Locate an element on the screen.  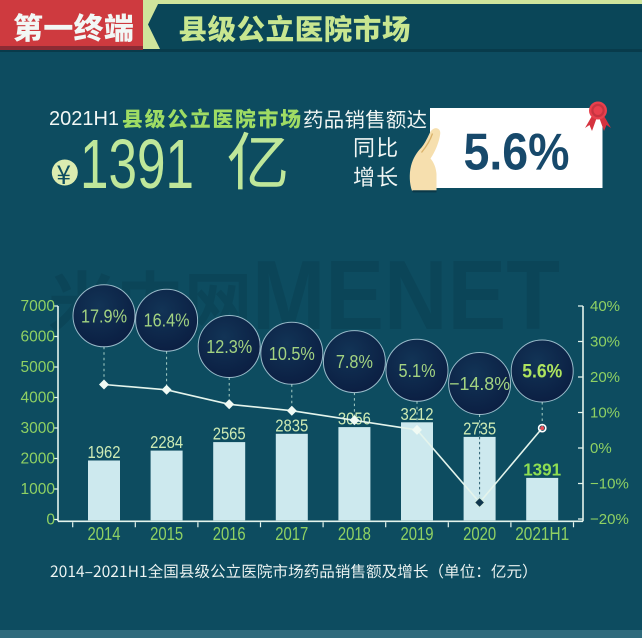
svg-text: −10% is located at coordinates (609, 484).